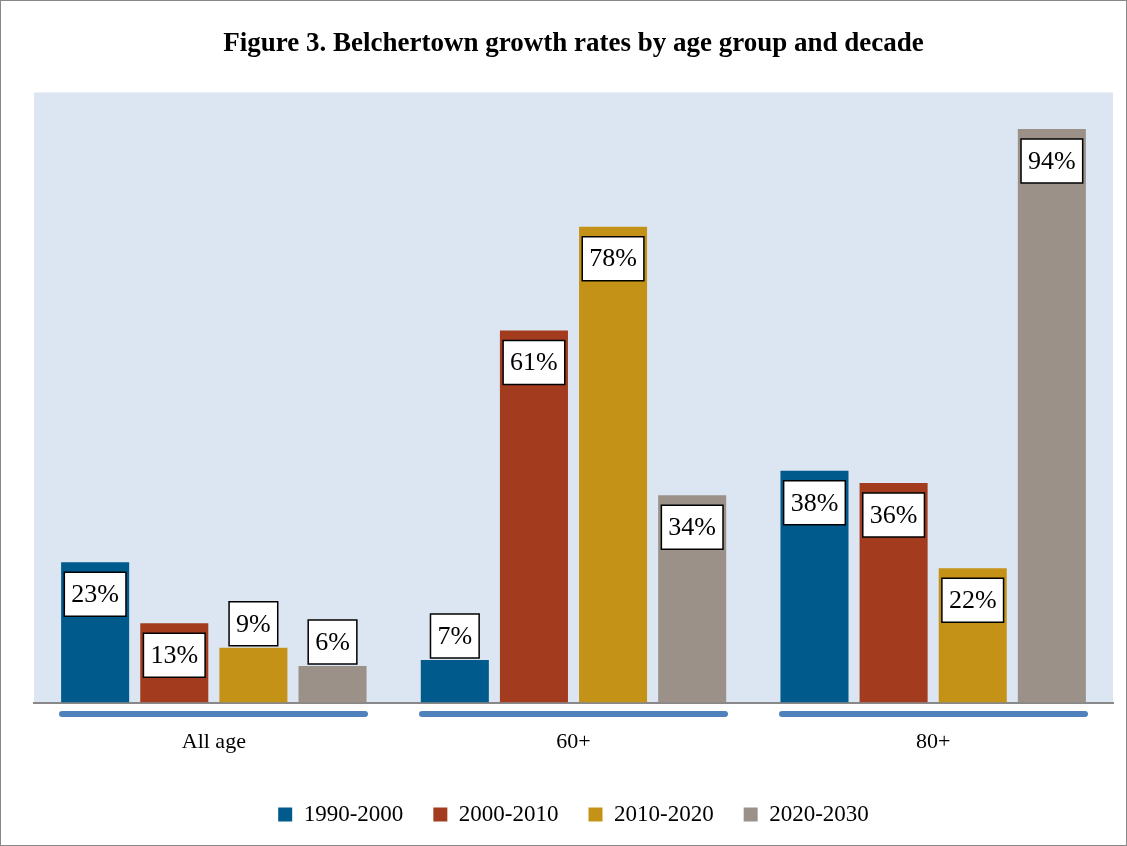  I want to click on data-label: 7%, so click(455, 635).